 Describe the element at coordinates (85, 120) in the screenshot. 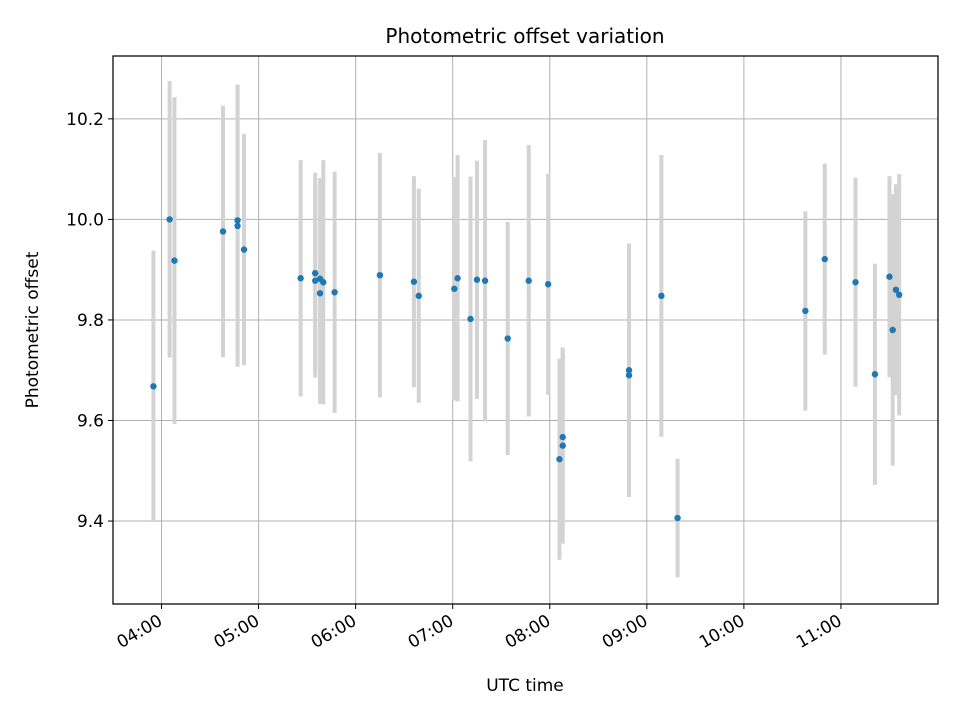

I see `y-tick-label: 10.2` at that location.